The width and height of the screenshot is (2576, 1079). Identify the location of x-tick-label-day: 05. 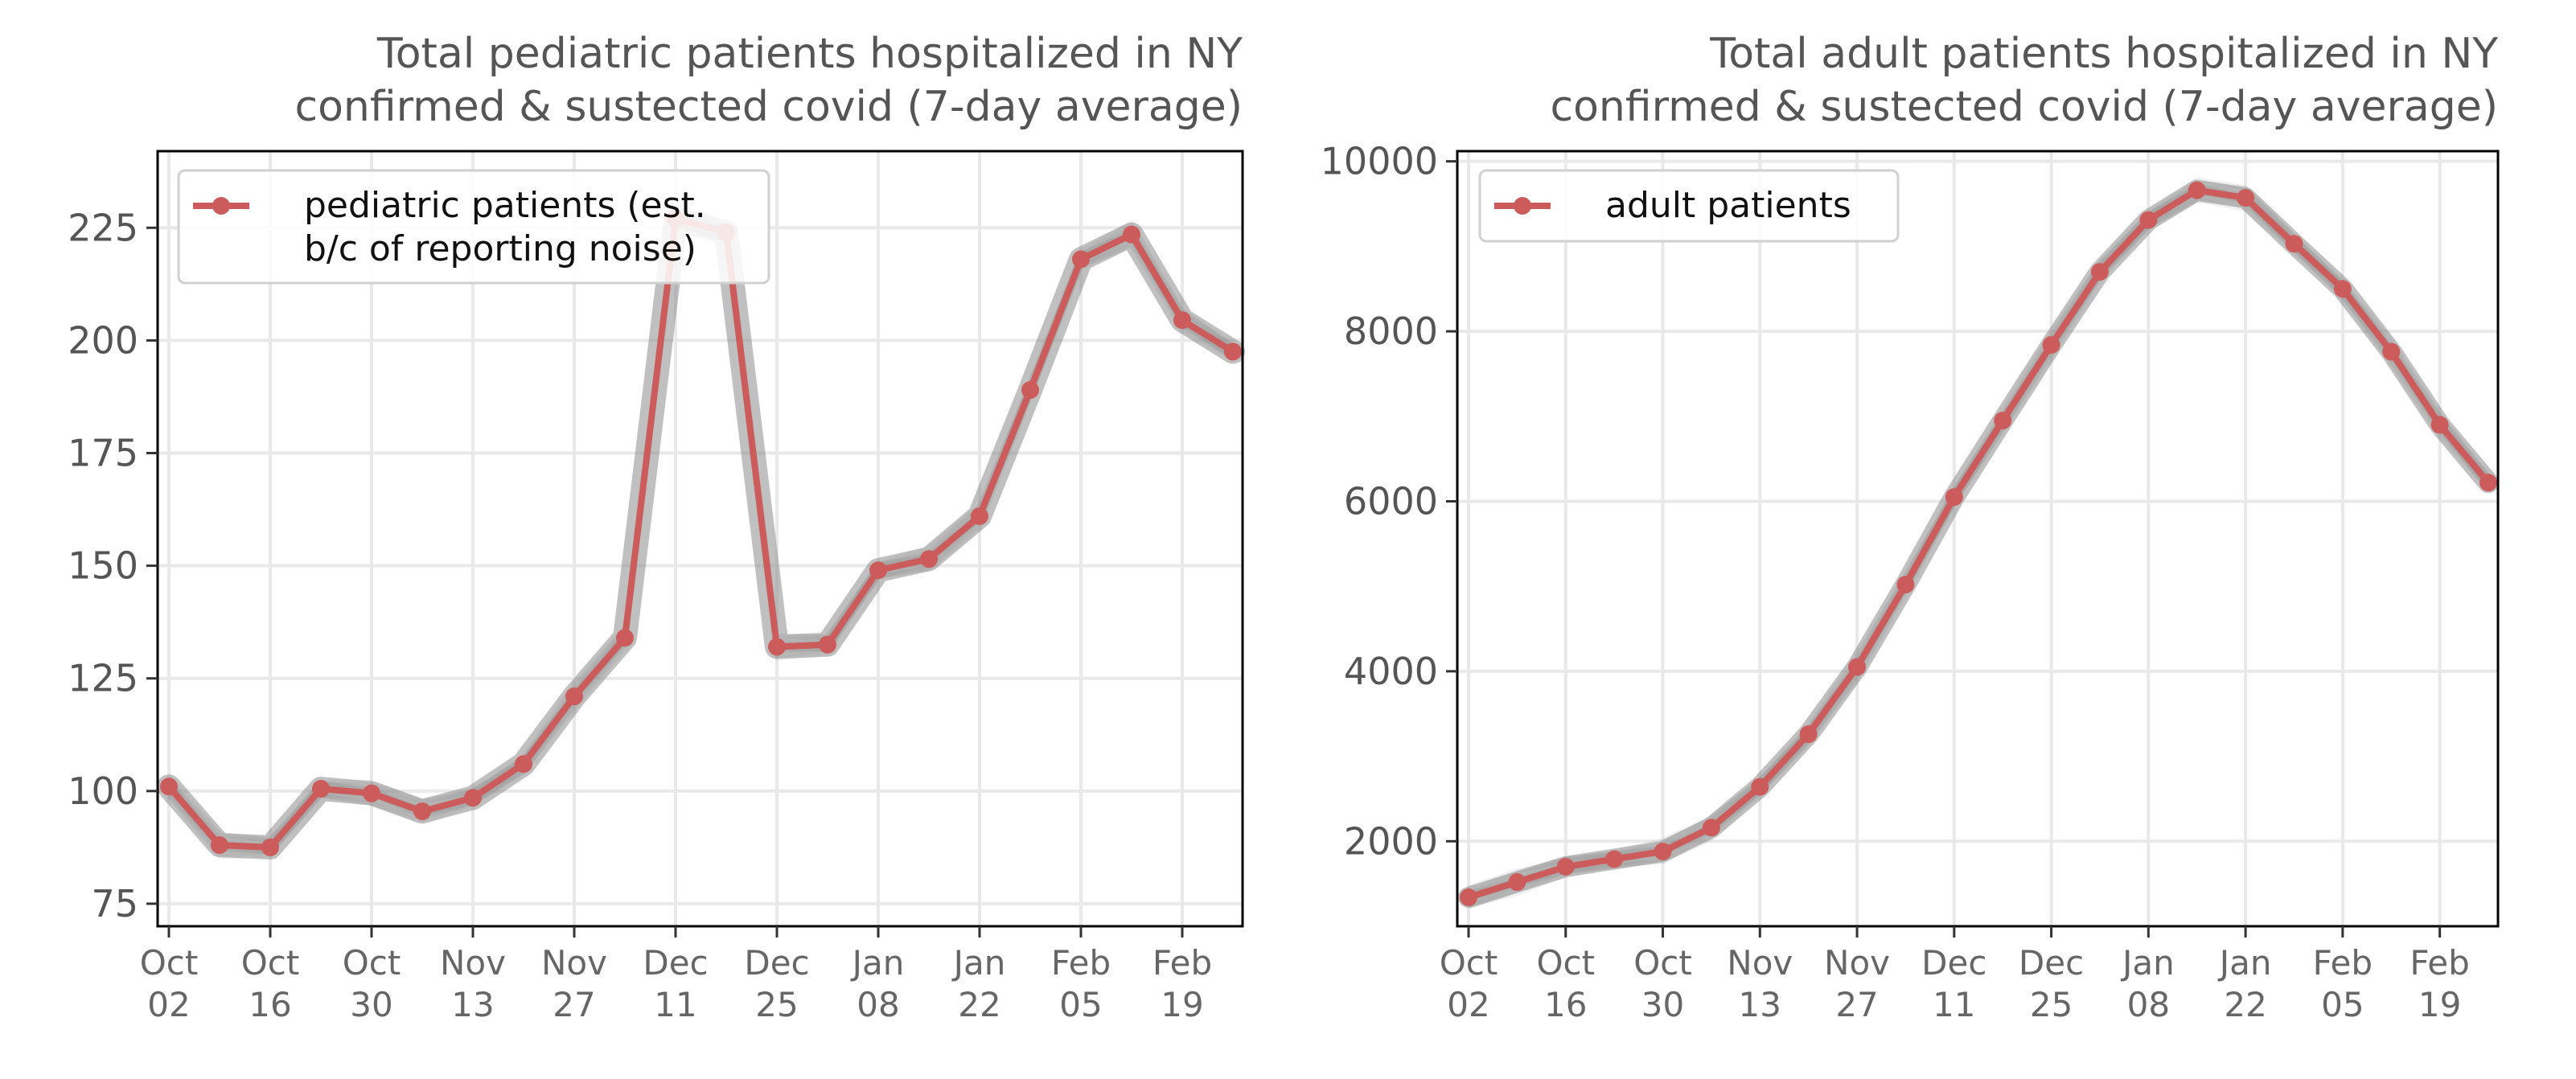
(2342, 1005).